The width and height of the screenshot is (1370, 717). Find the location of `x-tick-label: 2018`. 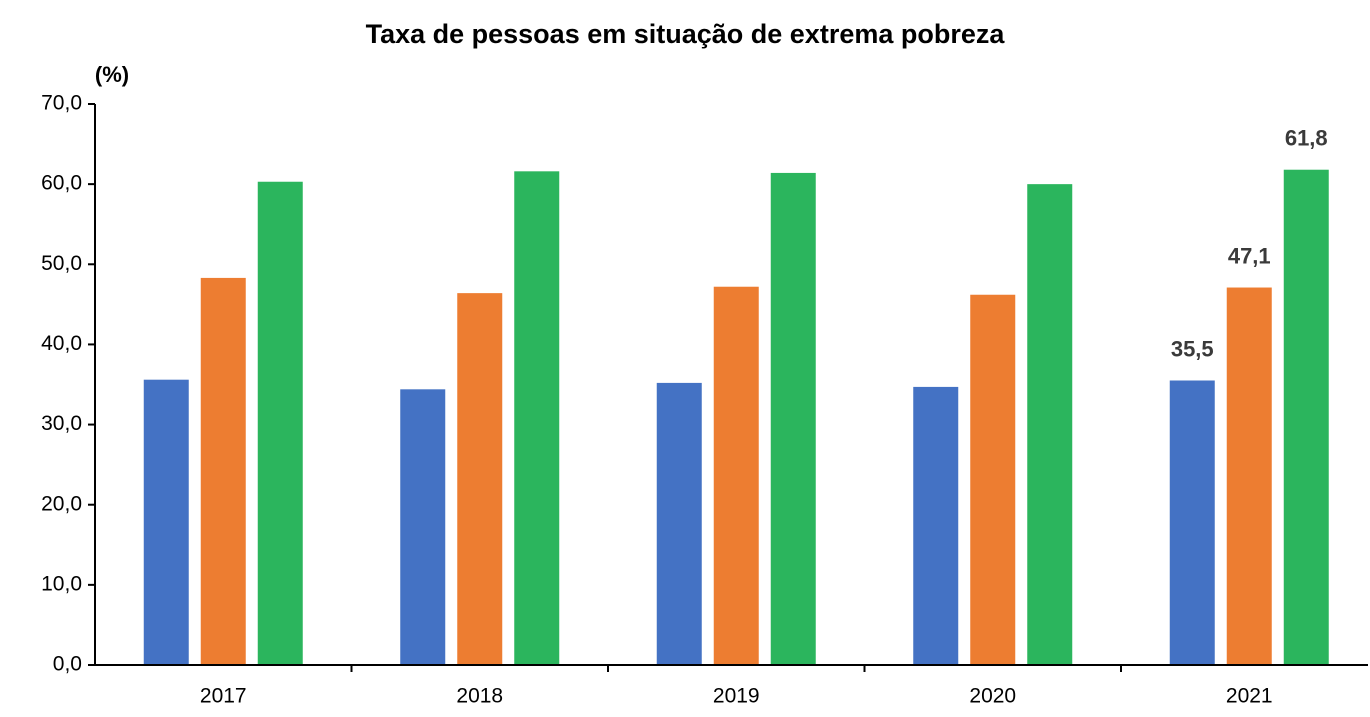

x-tick-label: 2018 is located at coordinates (479, 696).